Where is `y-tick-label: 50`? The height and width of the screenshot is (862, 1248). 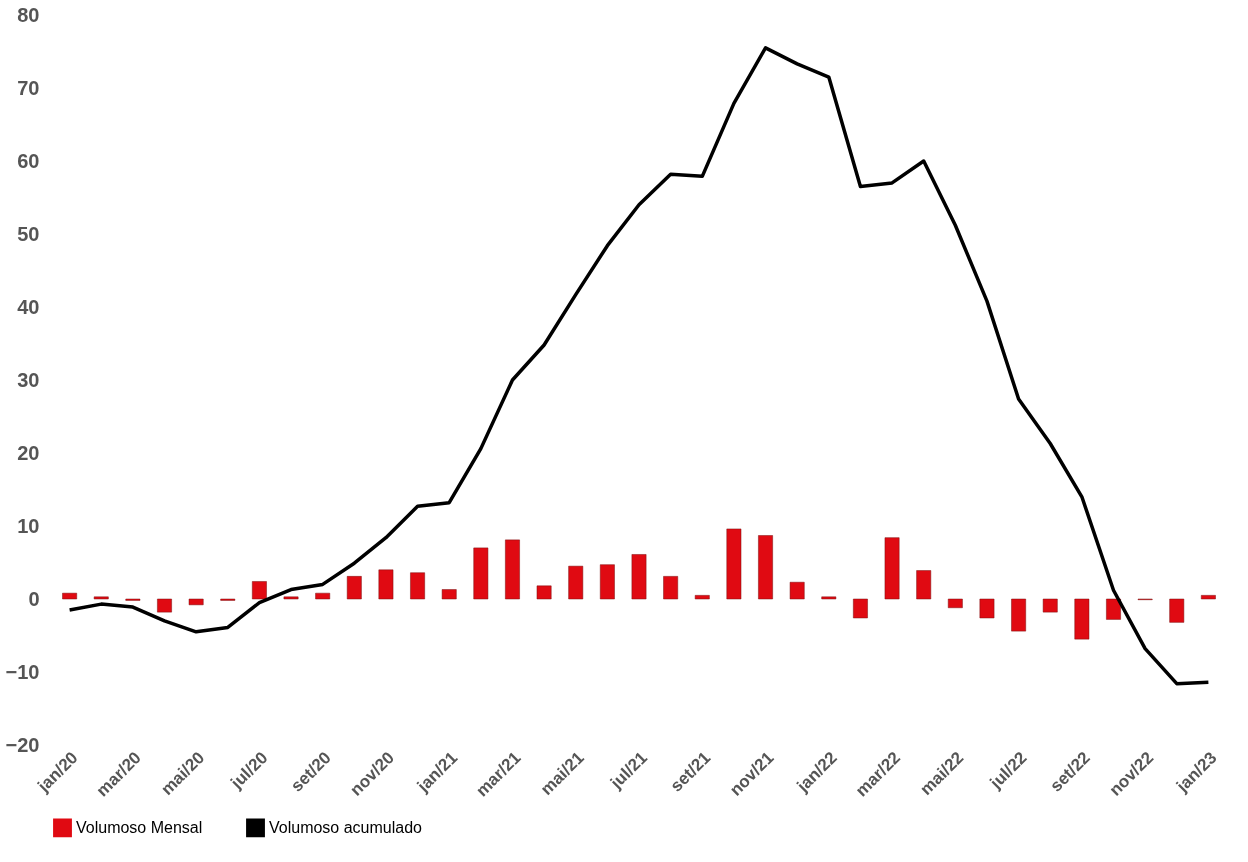
y-tick-label: 50 is located at coordinates (28, 233).